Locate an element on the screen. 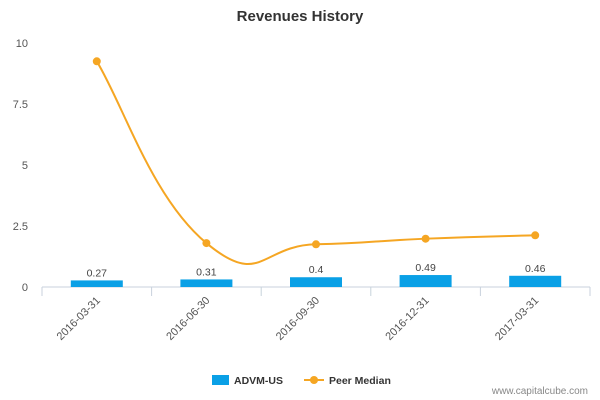 This screenshot has width=600, height=400. watermark: www.capitalcube.com is located at coordinates (539, 391).